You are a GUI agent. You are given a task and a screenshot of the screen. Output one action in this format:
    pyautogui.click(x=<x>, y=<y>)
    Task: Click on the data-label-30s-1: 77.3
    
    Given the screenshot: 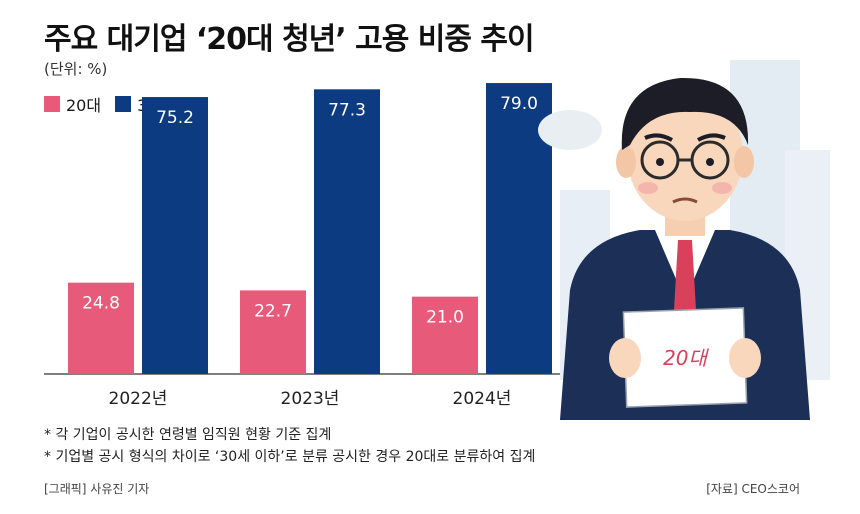 What is the action you would take?
    pyautogui.click(x=347, y=110)
    